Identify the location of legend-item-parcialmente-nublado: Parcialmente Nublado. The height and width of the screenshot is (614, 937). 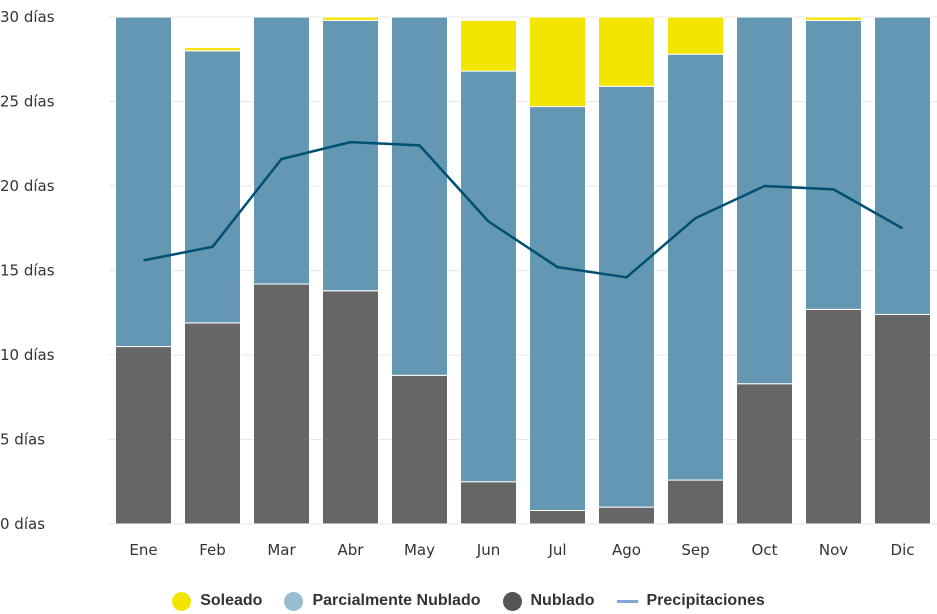
(382, 601).